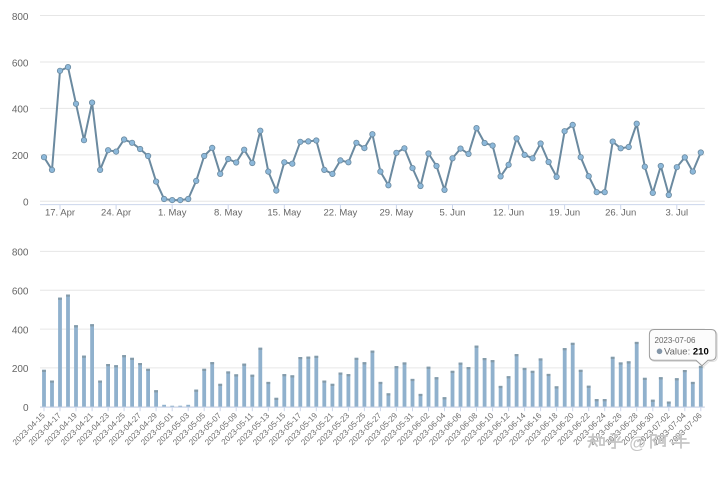 Image resolution: width=720 pixels, height=478 pixels. Describe the element at coordinates (60, 213) in the screenshot. I see `svg-text: 17. Apr` at that location.